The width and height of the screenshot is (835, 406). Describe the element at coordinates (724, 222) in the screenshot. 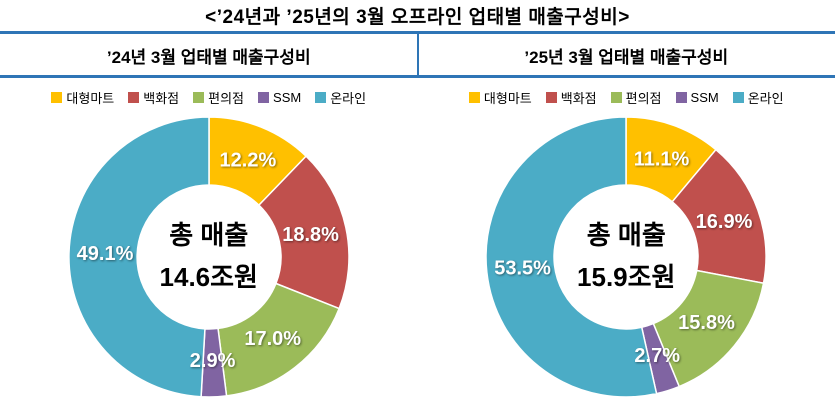

I see `slice-label-백화점: 16.9%` at that location.